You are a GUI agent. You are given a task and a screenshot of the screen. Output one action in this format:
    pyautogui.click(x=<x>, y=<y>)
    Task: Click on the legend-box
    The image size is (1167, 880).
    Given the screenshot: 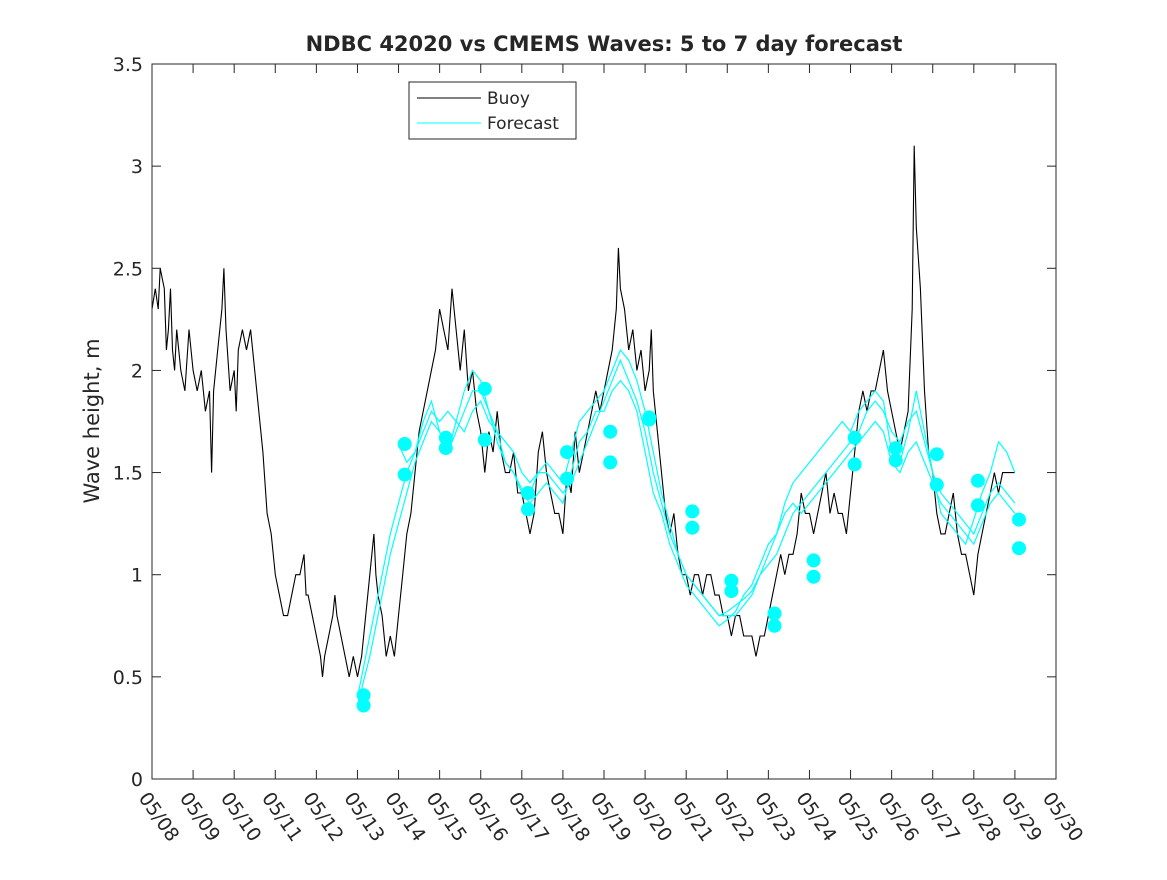 What is the action you would take?
    pyautogui.click(x=492, y=110)
    